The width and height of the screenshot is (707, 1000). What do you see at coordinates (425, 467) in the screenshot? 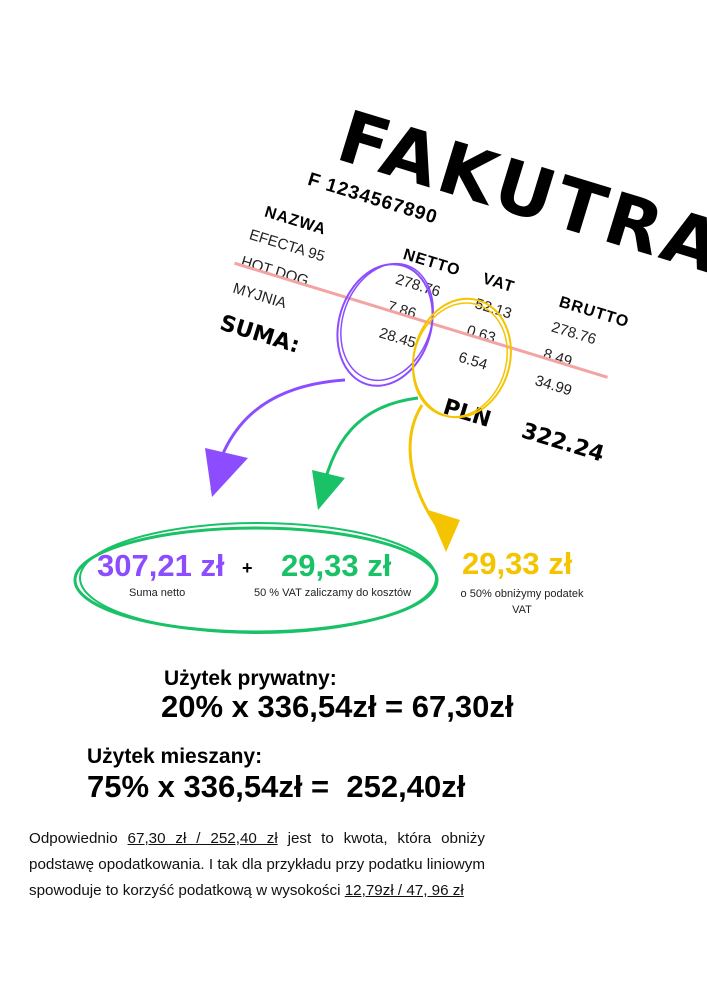
I see `yellow-arrow-line` at bounding box center [425, 467].